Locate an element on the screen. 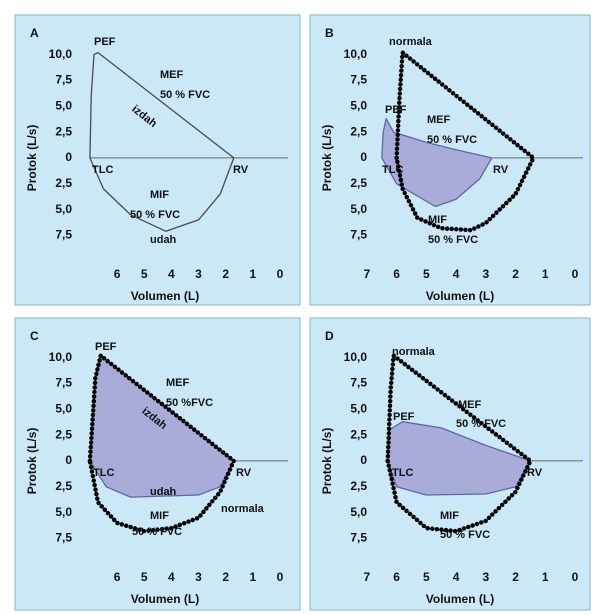 This screenshot has height=615, width=598. panel-title: A is located at coordinates (34, 33).